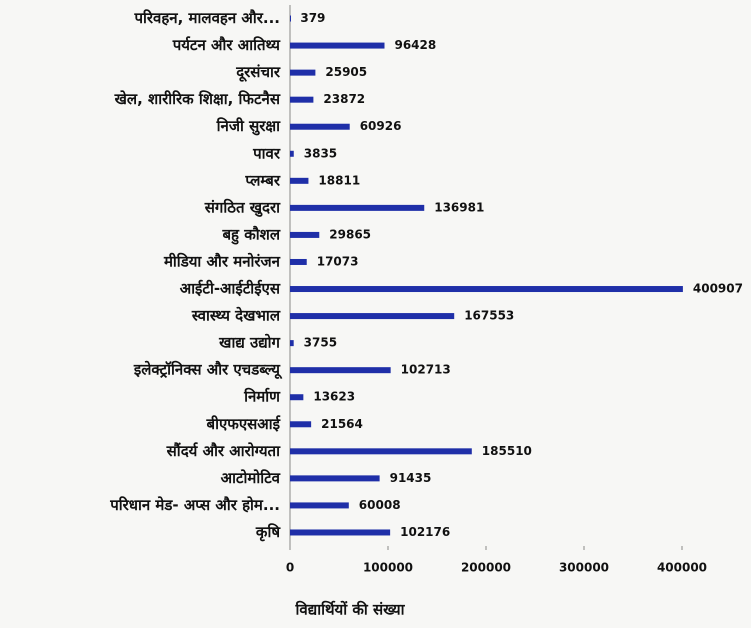 This screenshot has width=751, height=628. I want to click on y-tick-label: पर्यटन और आतिथ्य, so click(227, 45).